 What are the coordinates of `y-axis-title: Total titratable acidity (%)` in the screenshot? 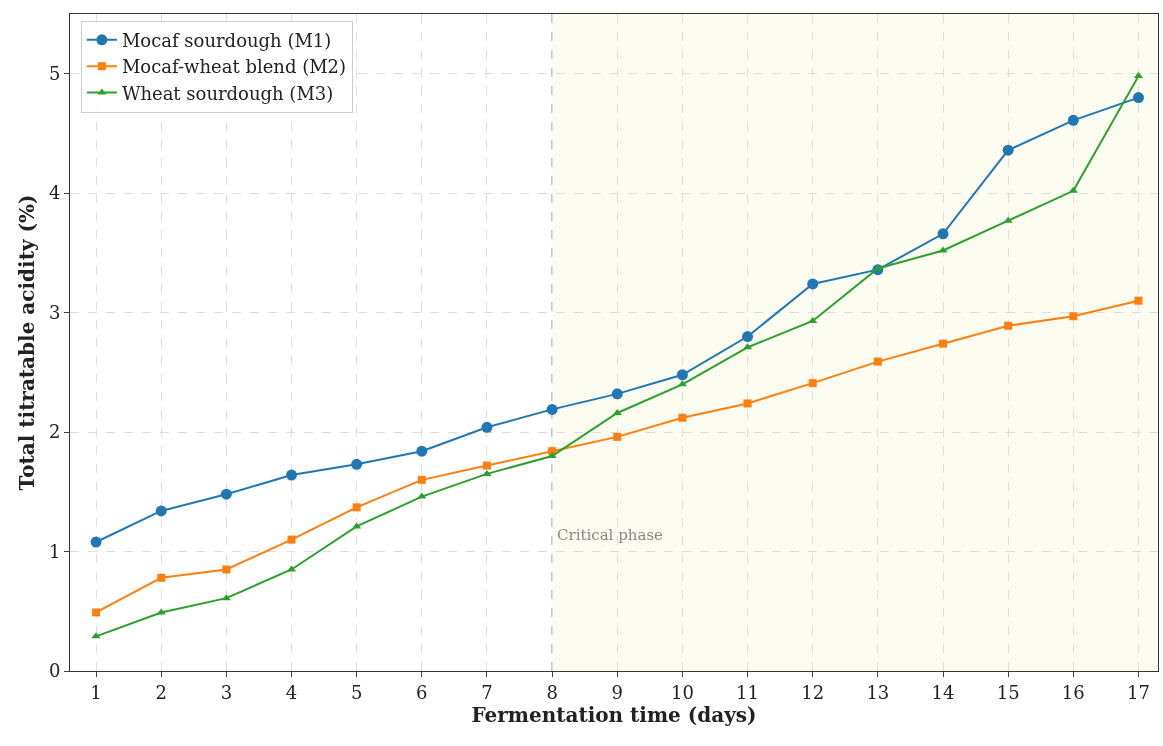 It's located at (27, 342).